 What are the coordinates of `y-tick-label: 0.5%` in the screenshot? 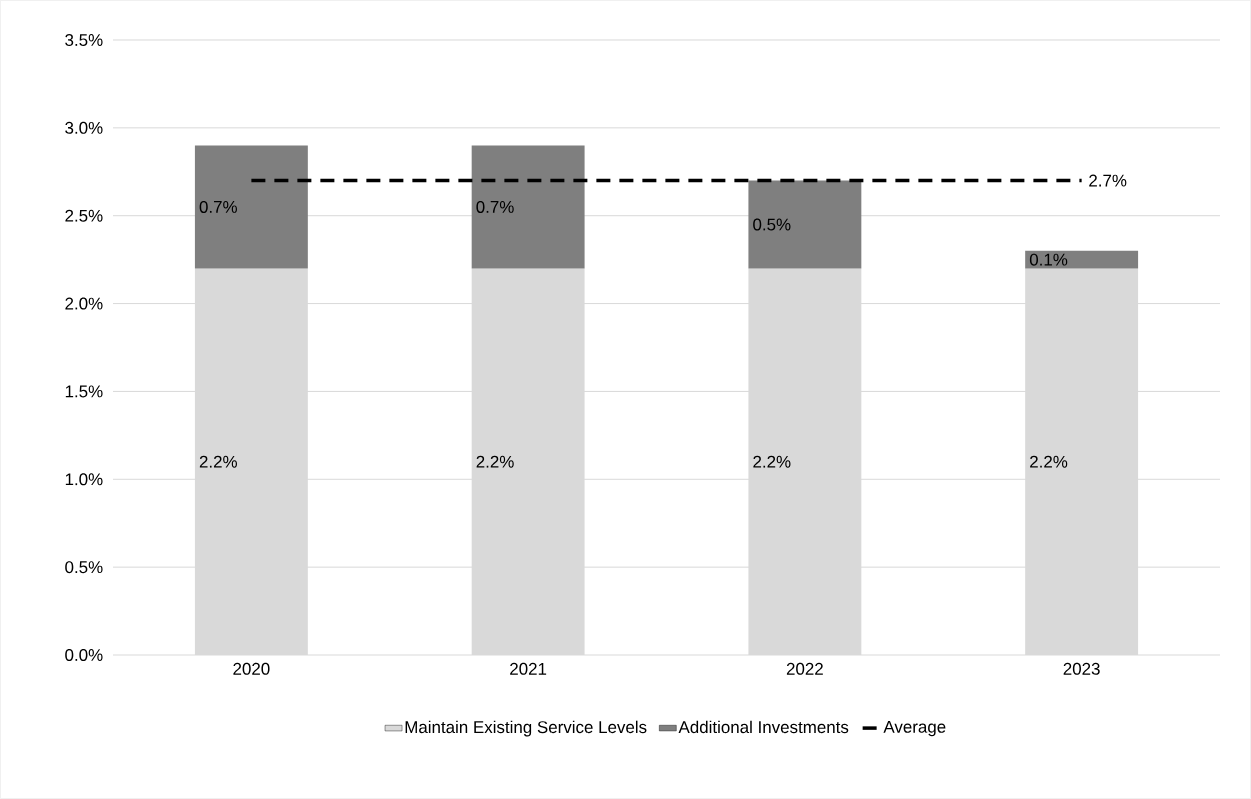 It's located at (84, 567).